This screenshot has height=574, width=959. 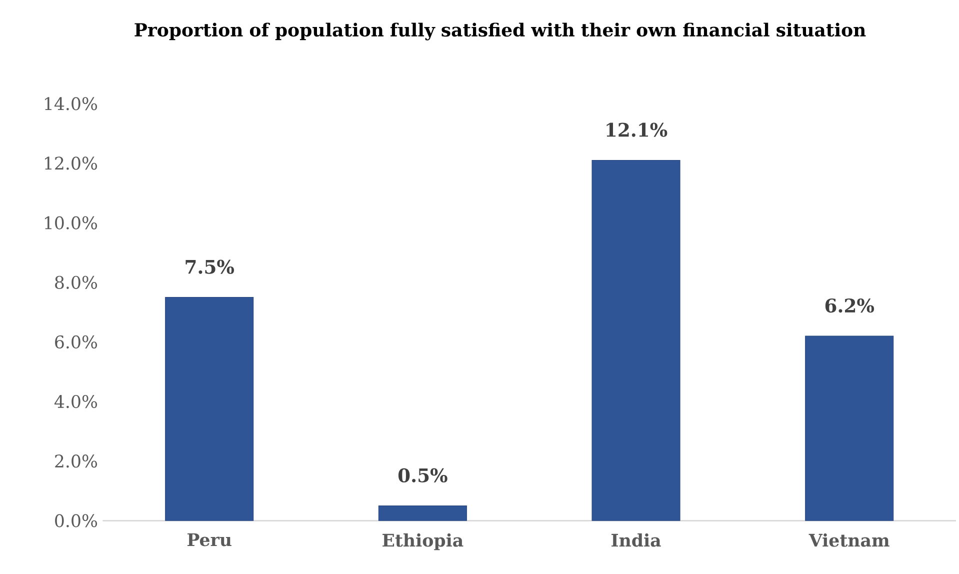 I want to click on y-tick-label: 0.0%, so click(x=76, y=521).